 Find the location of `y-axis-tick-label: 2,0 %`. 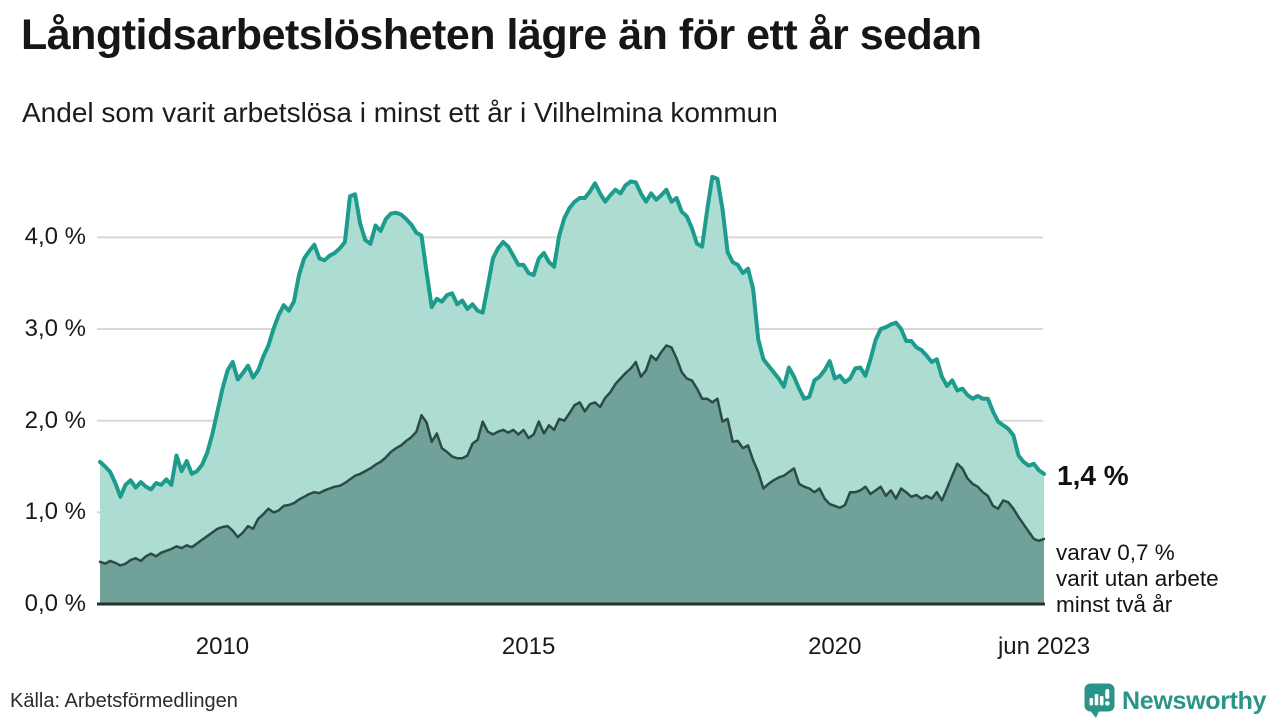

y-axis-tick-label: 2,0 % is located at coordinates (55, 420).